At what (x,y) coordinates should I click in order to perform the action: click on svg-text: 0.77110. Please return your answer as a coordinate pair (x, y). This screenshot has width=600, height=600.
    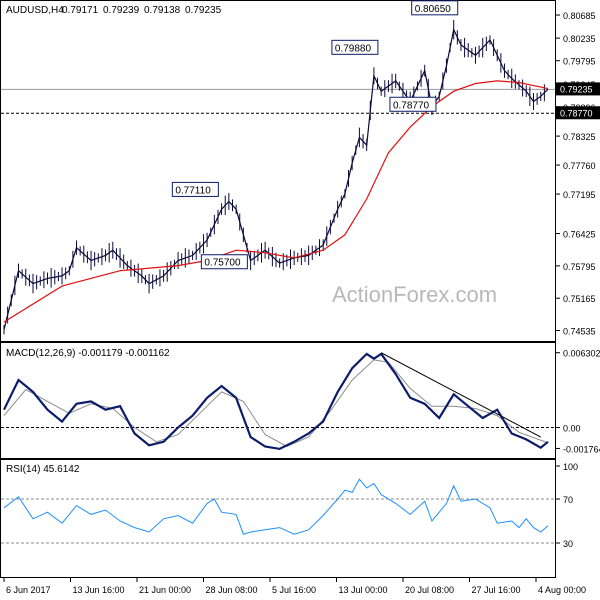
    Looking at the image, I should click on (193, 190).